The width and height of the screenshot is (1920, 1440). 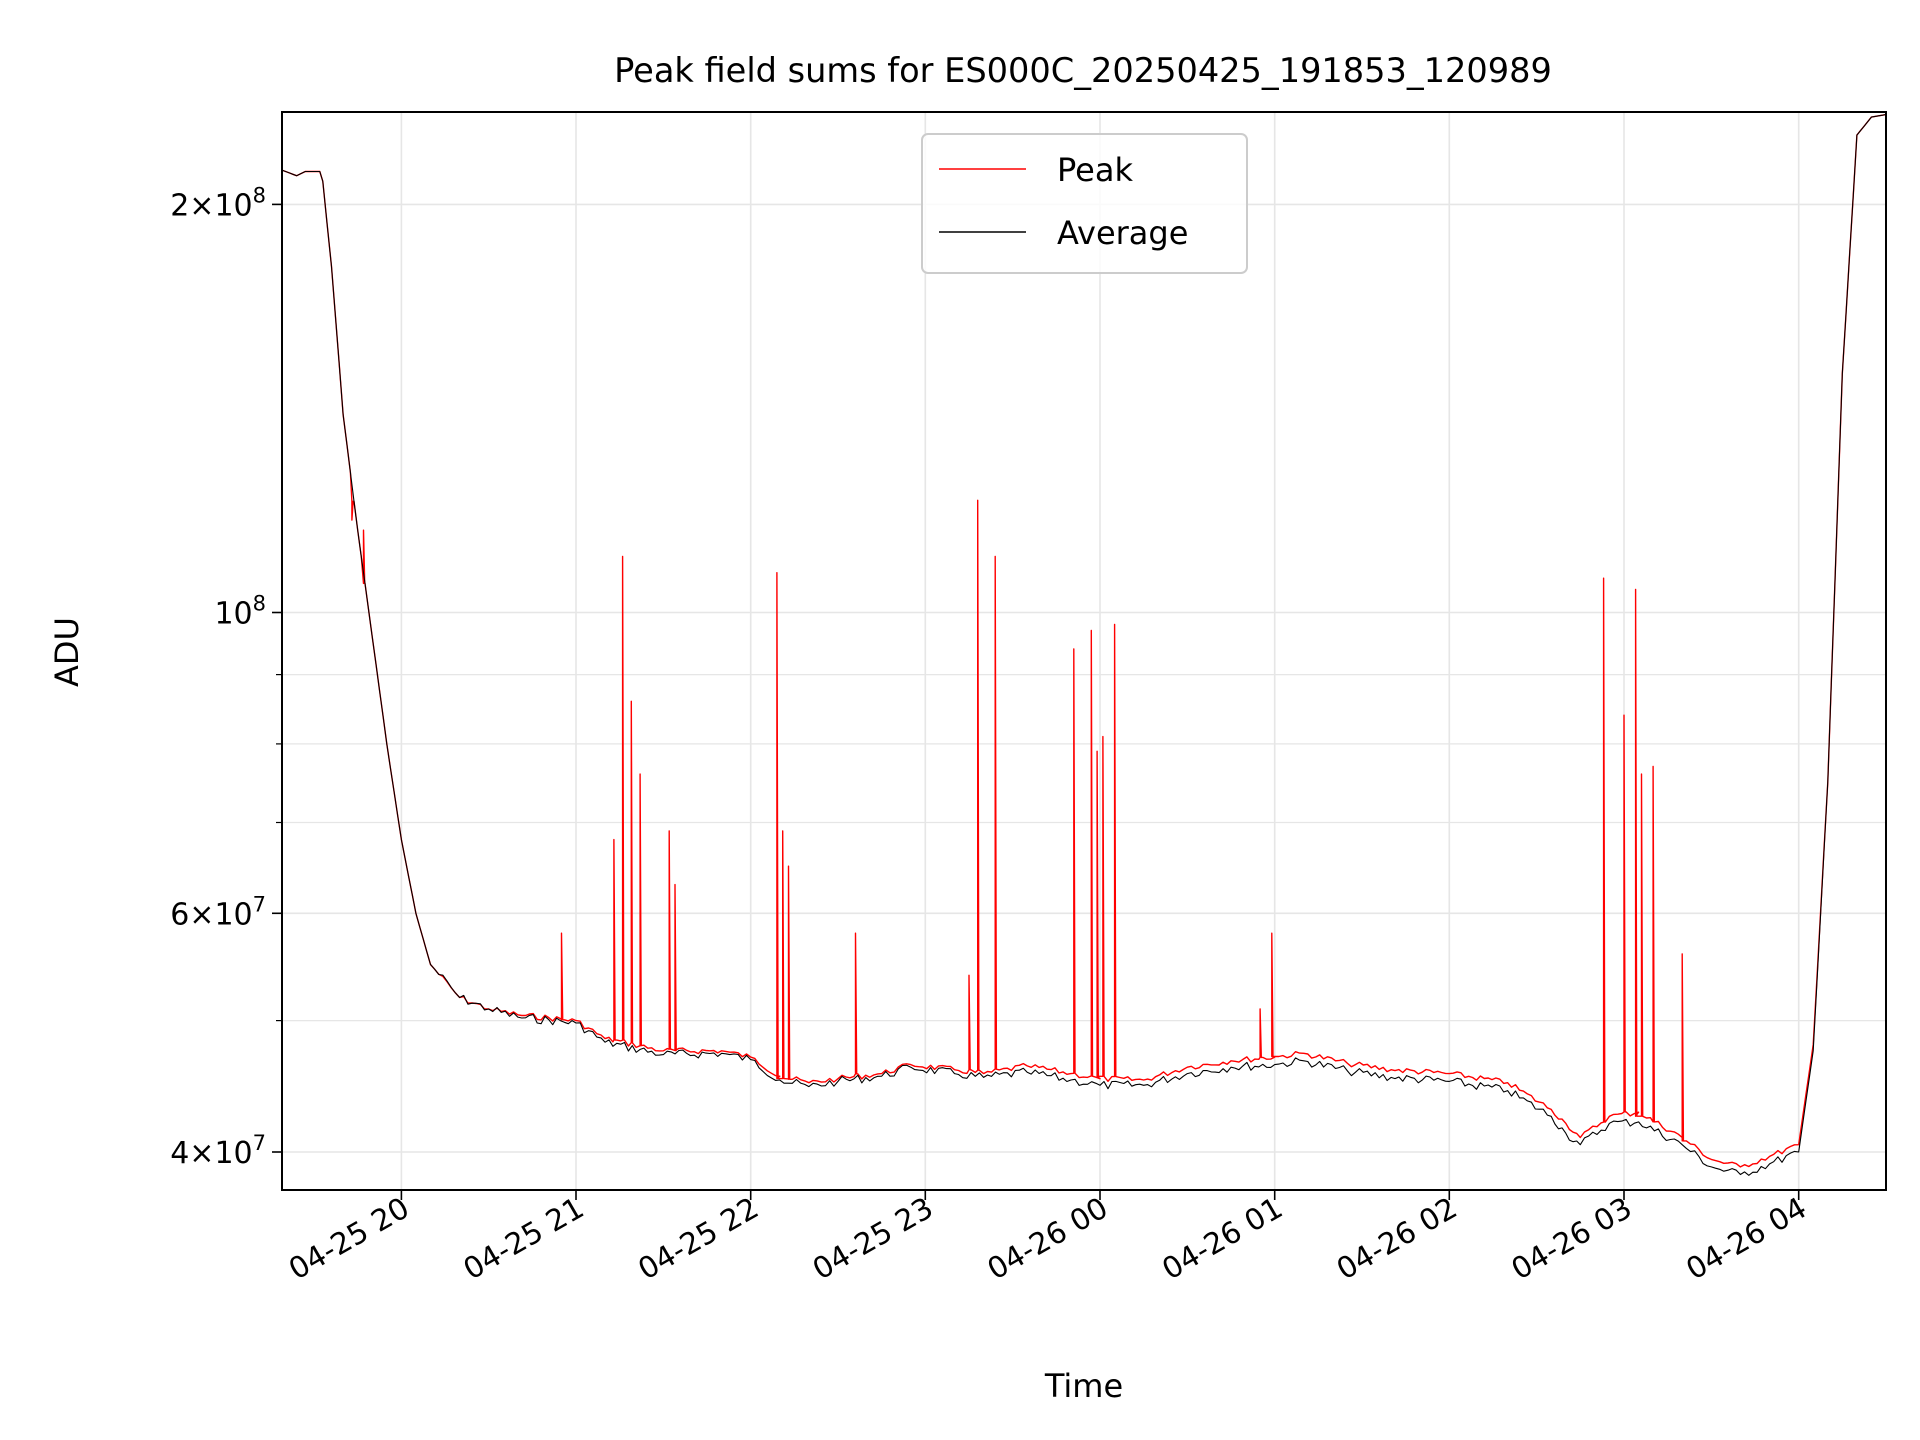 I want to click on y-tick-label-2: 108, so click(x=240, y=612).